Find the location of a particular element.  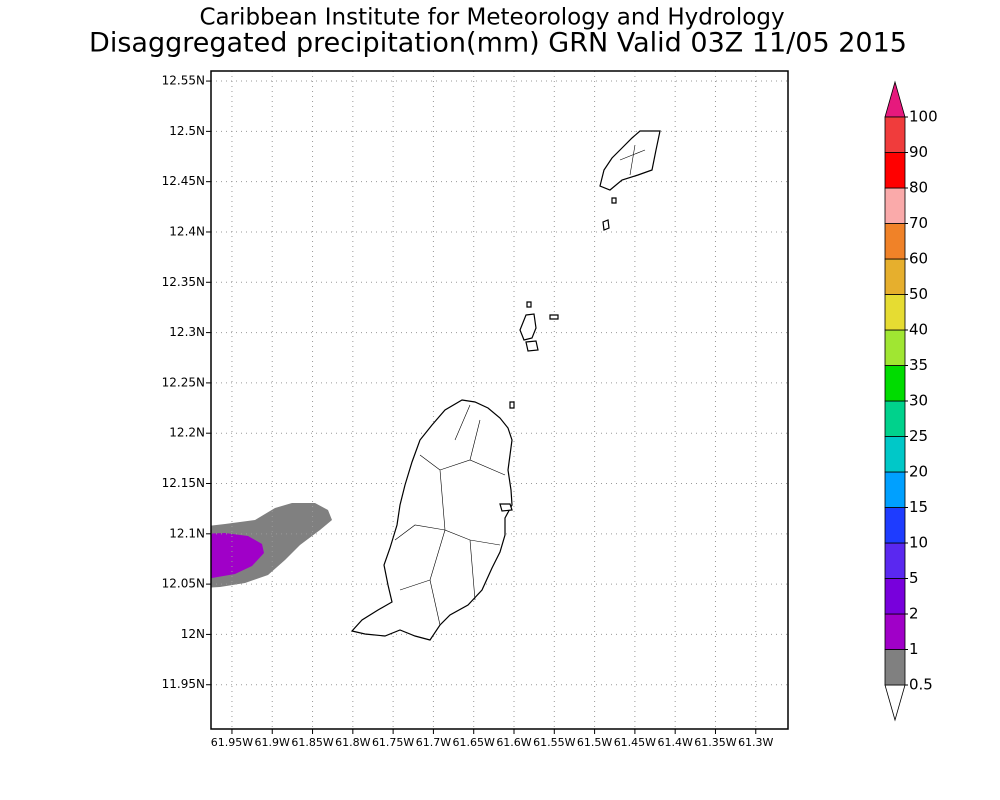

lon-tick-label: 61.95W is located at coordinates (232, 742).